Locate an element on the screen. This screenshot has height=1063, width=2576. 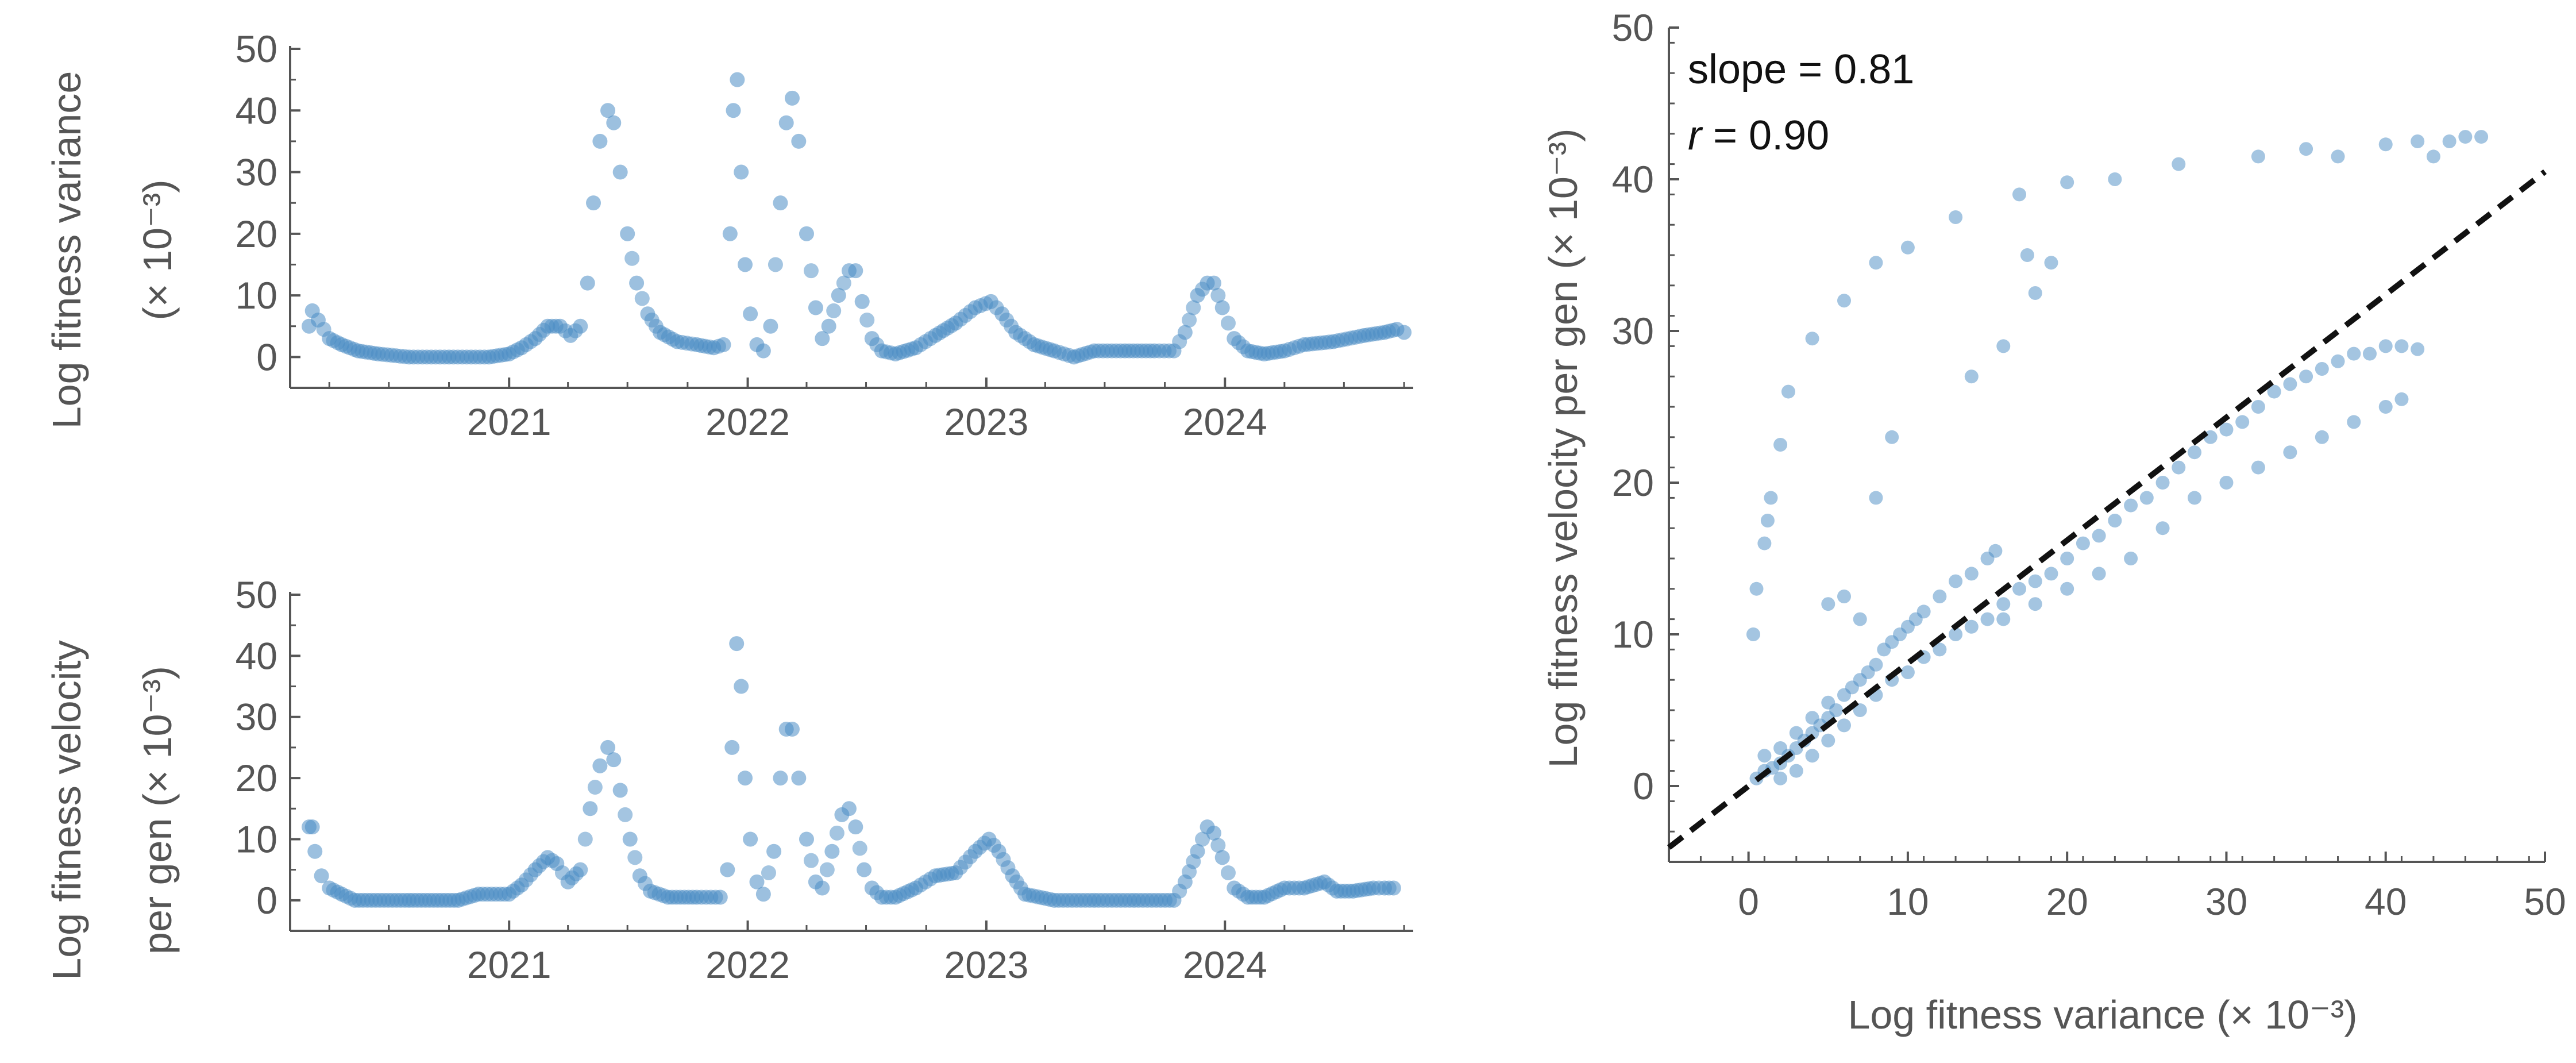
r-annotation: r = 0.90 is located at coordinates (1759, 136).